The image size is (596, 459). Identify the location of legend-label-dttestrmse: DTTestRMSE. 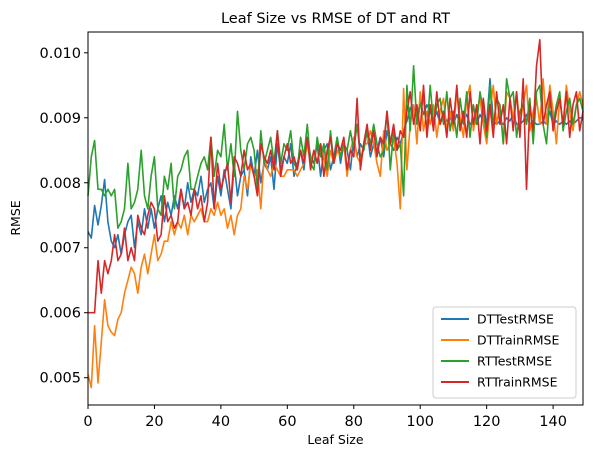
(515, 319).